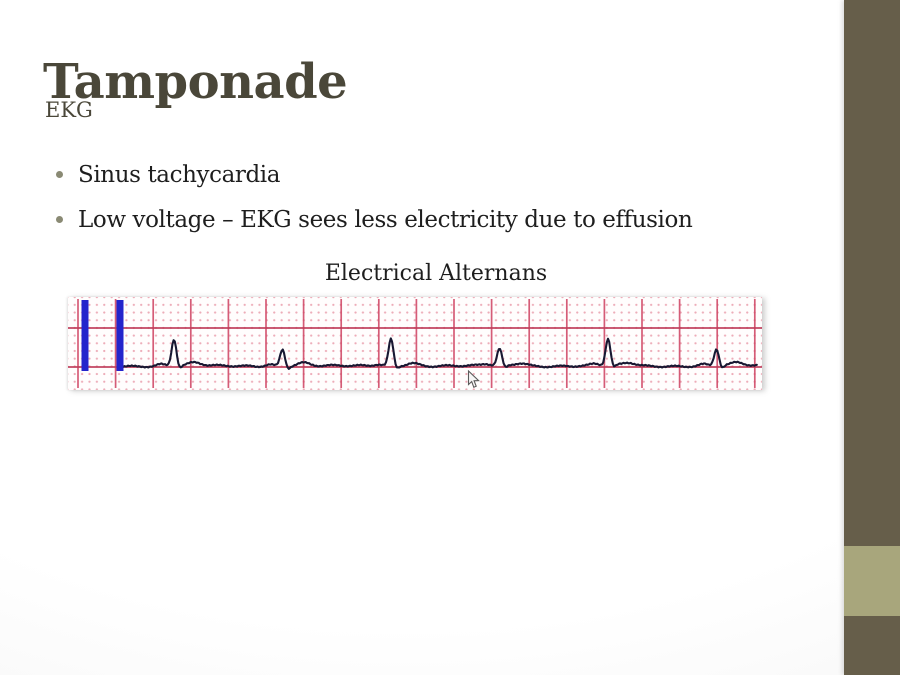  I want to click on figure-caption: Electrical Alternans, so click(436, 273).